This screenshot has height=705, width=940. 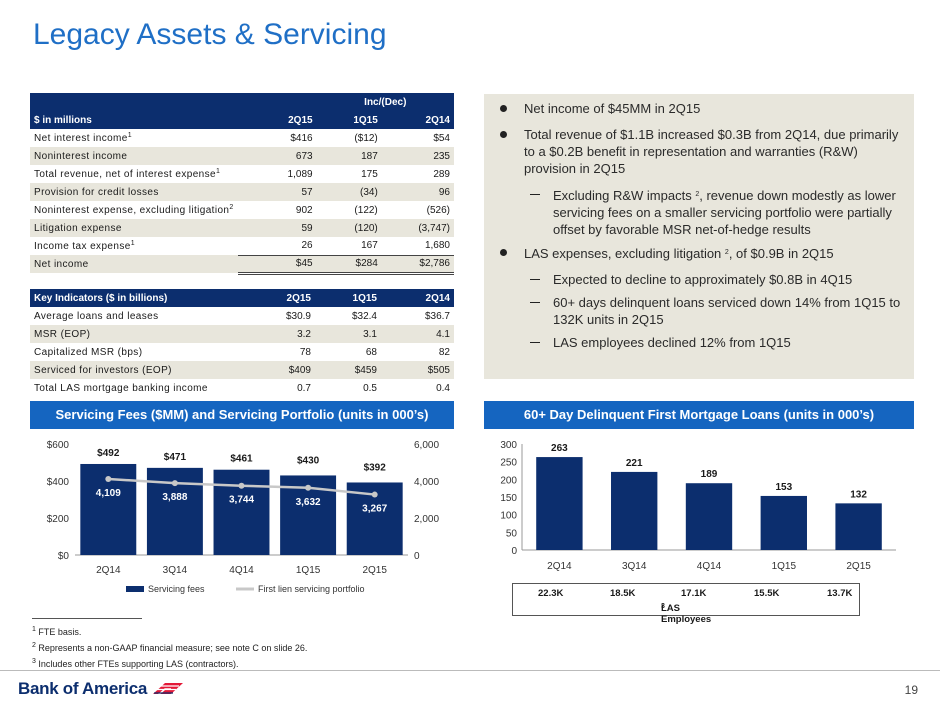 I want to click on bank-logo: Bank of America, so click(x=101, y=689).